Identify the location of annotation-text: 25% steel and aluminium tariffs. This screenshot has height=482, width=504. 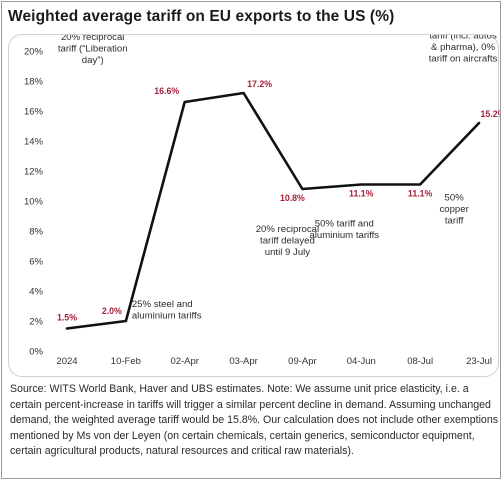
(167, 310).